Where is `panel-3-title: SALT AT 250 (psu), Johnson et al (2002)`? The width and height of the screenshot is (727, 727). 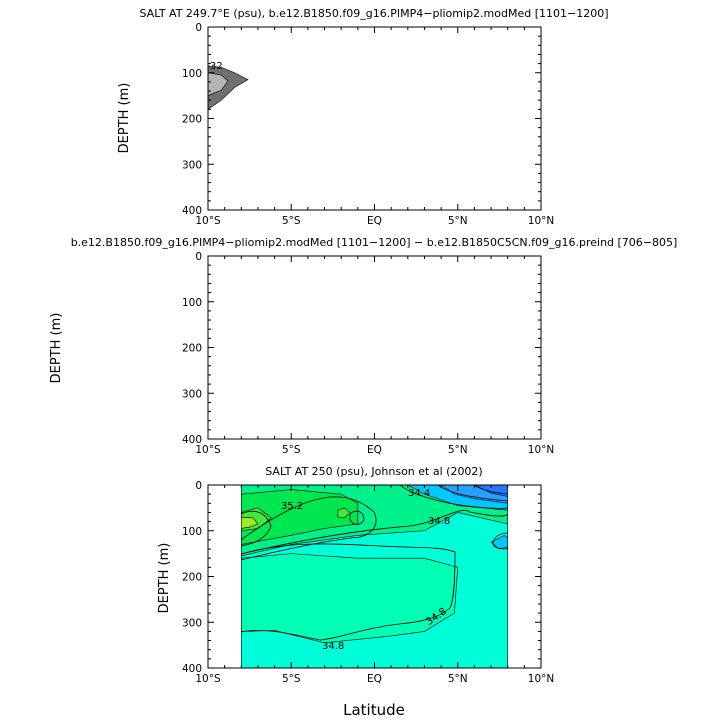 panel-3-title: SALT AT 250 (psu), Johnson et al (2002) is located at coordinates (373, 471).